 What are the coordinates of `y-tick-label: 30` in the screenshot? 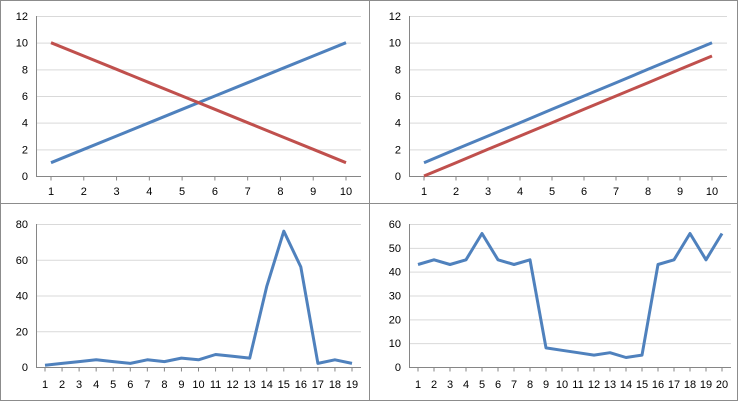 It's located at (395, 297).